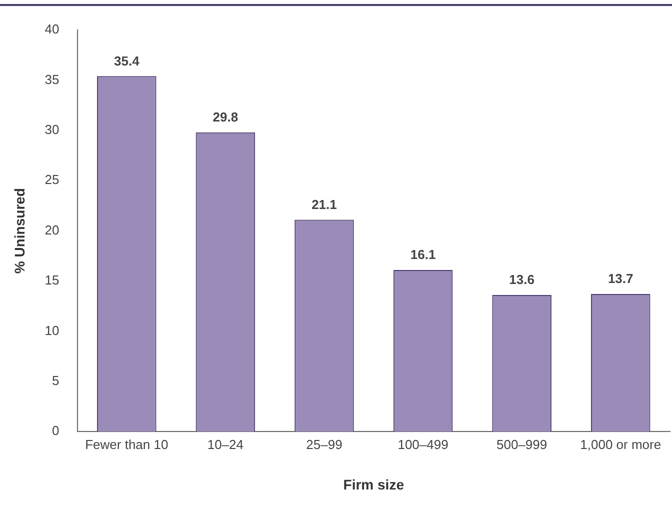 Image resolution: width=672 pixels, height=508 pixels. Describe the element at coordinates (52, 180) in the screenshot. I see `y-tick-label: 25` at that location.